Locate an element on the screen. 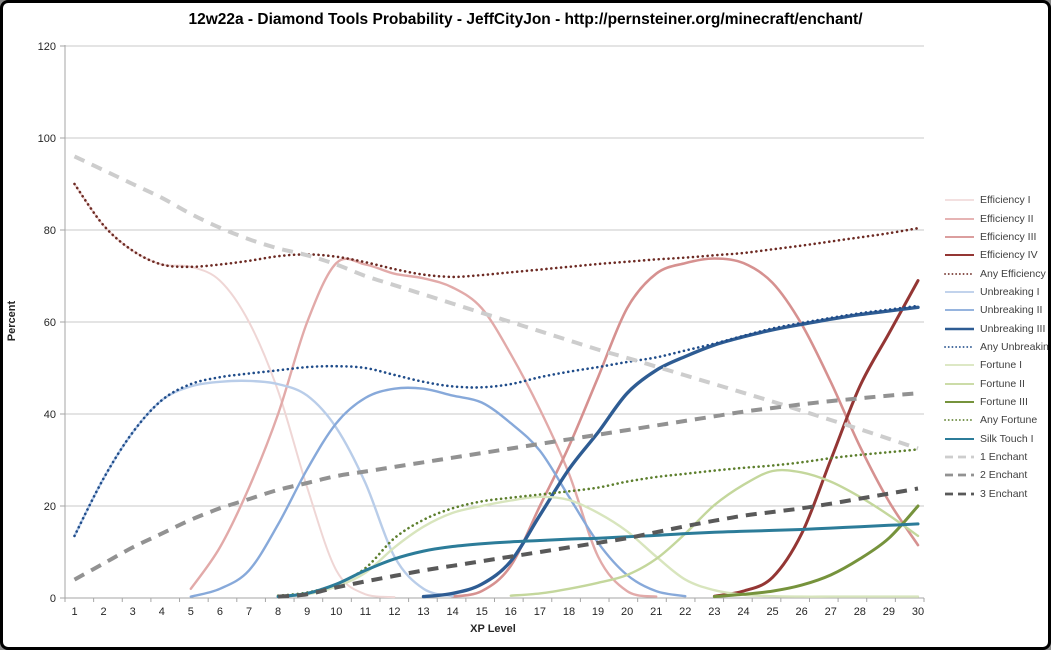 This screenshot has width=1051, height=650. x-tick-label: 20 is located at coordinates (627, 612).